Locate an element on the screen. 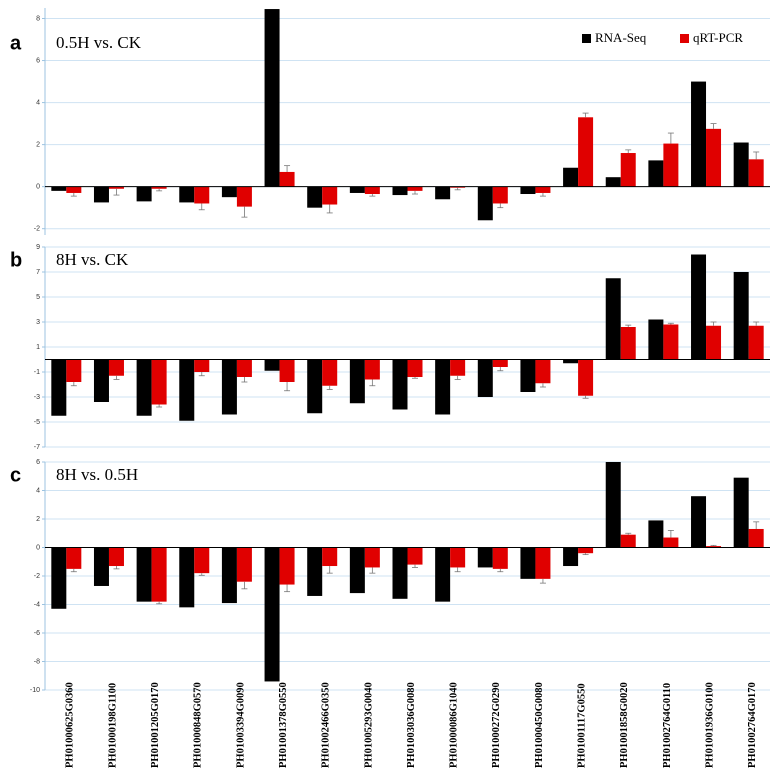 The image size is (778, 772). y-tick-label: 7 is located at coordinates (38, 272).